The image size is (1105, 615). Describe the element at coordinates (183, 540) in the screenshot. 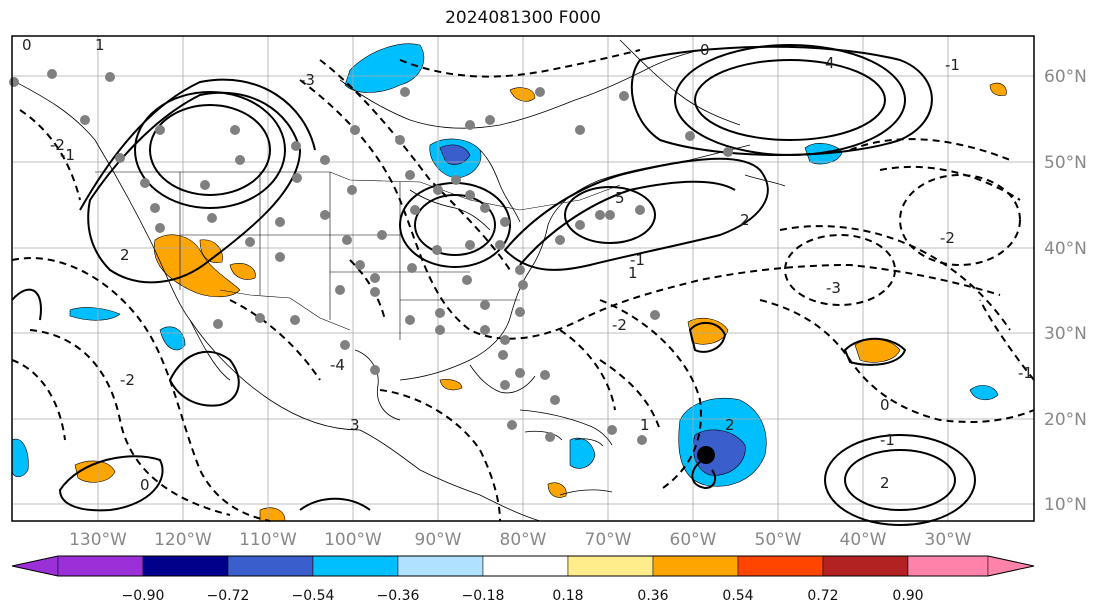

I see `lon-label: 120°W` at that location.